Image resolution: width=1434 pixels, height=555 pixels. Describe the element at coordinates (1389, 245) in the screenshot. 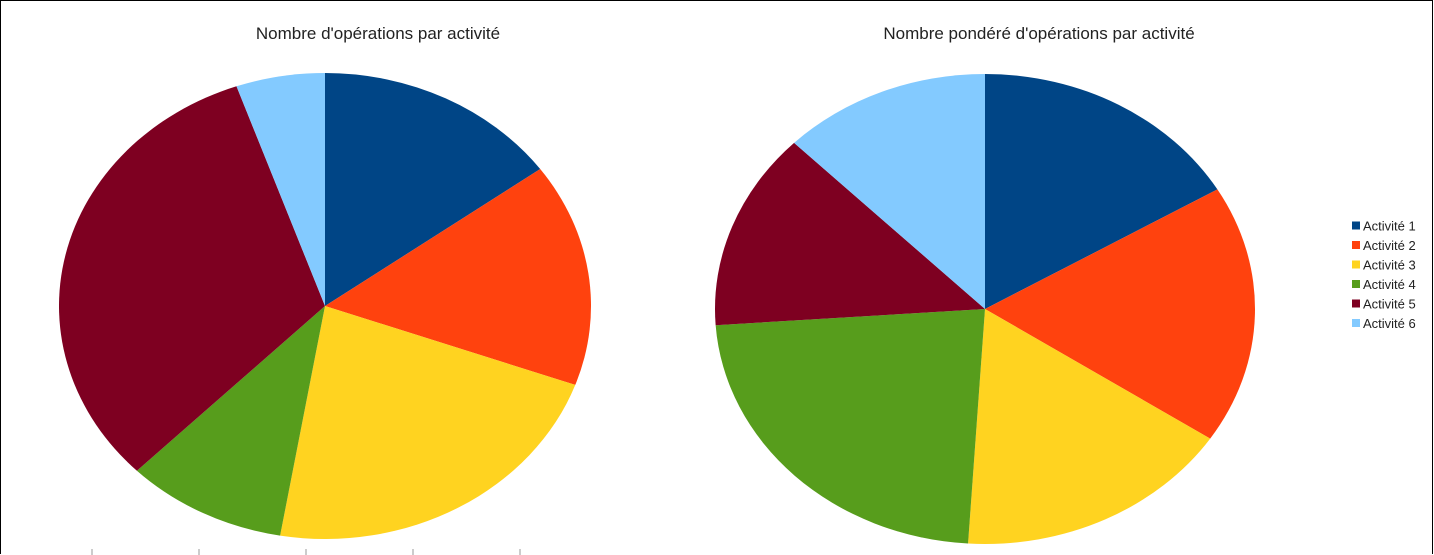

I see `legend-label-2: Activité 2` at that location.